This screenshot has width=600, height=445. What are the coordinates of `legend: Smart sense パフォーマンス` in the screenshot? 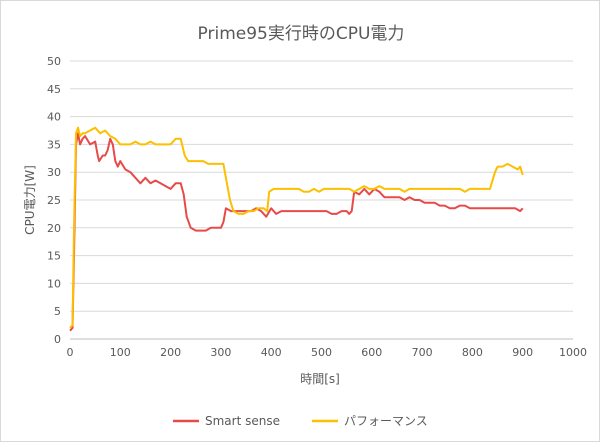 It's located at (300, 421).